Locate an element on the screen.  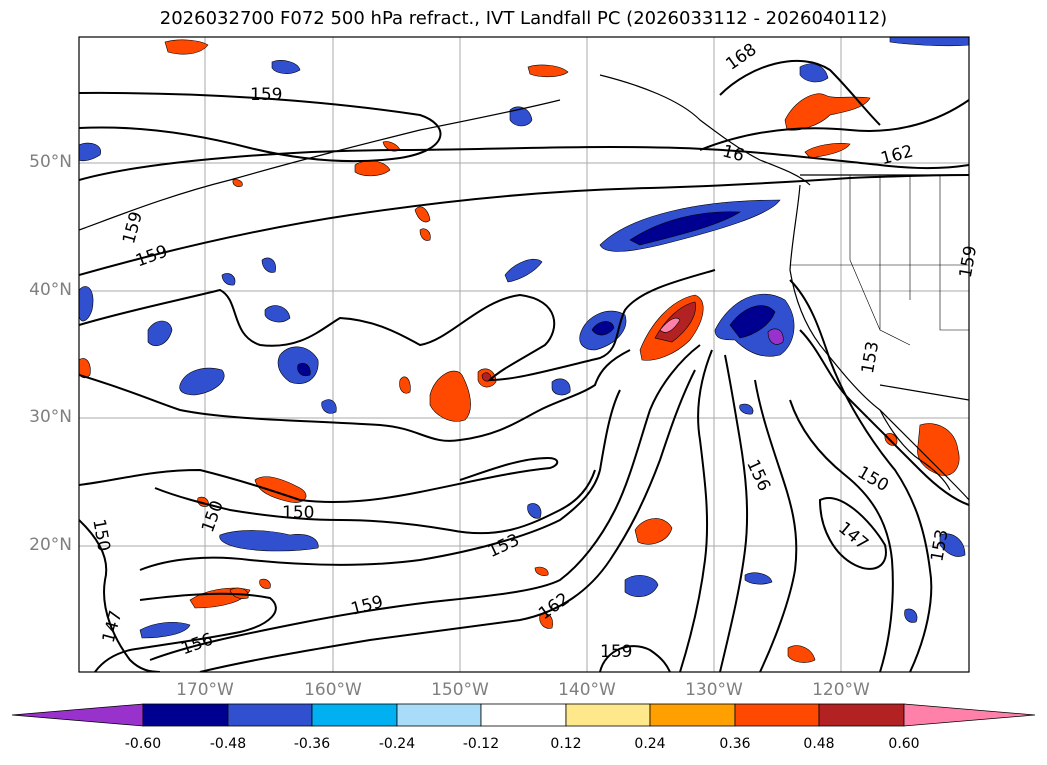
lon-label-120w: 120°W is located at coordinates (841, 690).